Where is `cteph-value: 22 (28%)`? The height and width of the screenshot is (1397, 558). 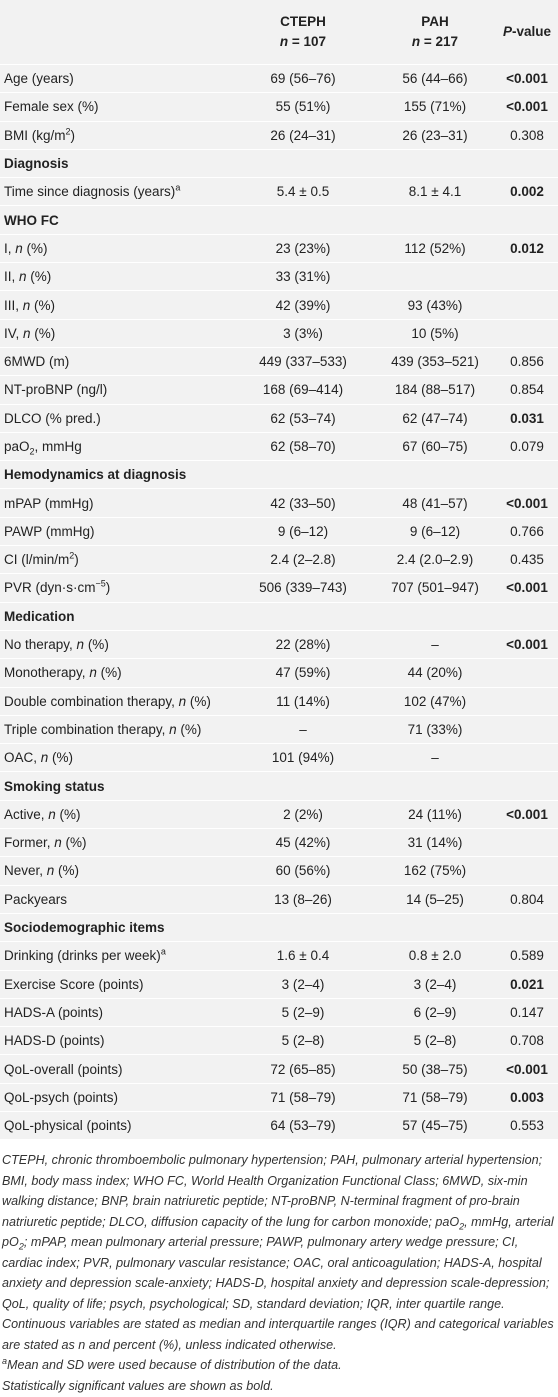 cteph-value: 22 (28%) is located at coordinates (303, 645).